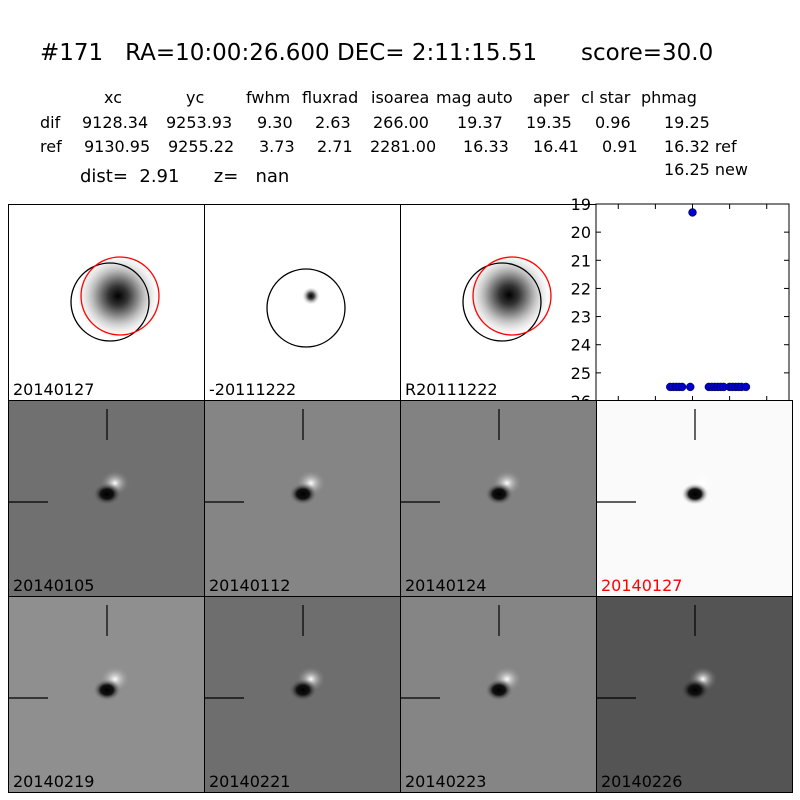 The image size is (800, 800). Describe the element at coordinates (581, 345) in the screenshot. I see `y-tick-label: 24` at that location.